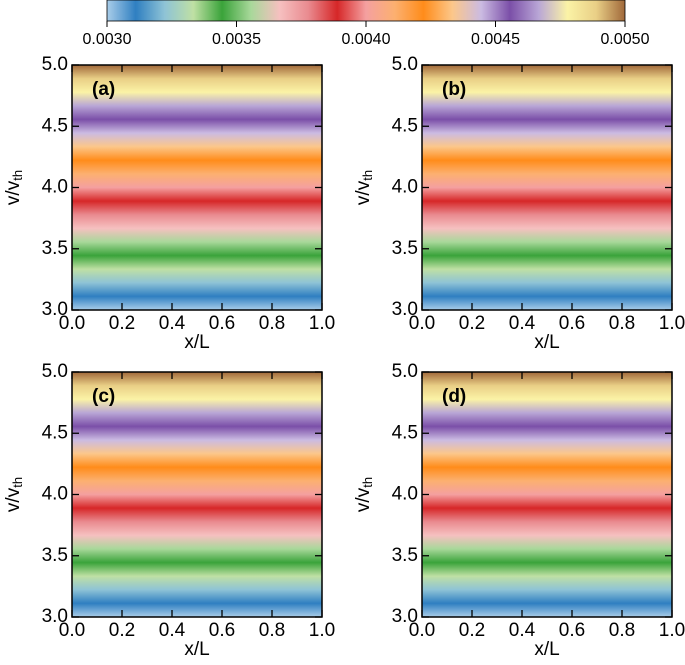  I want to click on panel-label: (c), so click(103, 396).